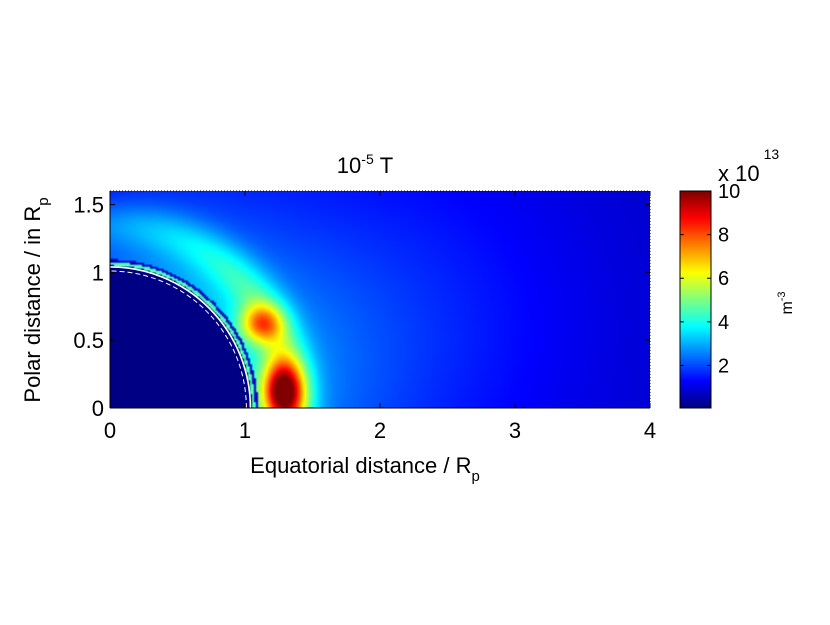 Image resolution: width=830 pixels, height=625 pixels. What do you see at coordinates (43, 201) in the screenshot?
I see `y-axis-label-sub: p` at bounding box center [43, 201].